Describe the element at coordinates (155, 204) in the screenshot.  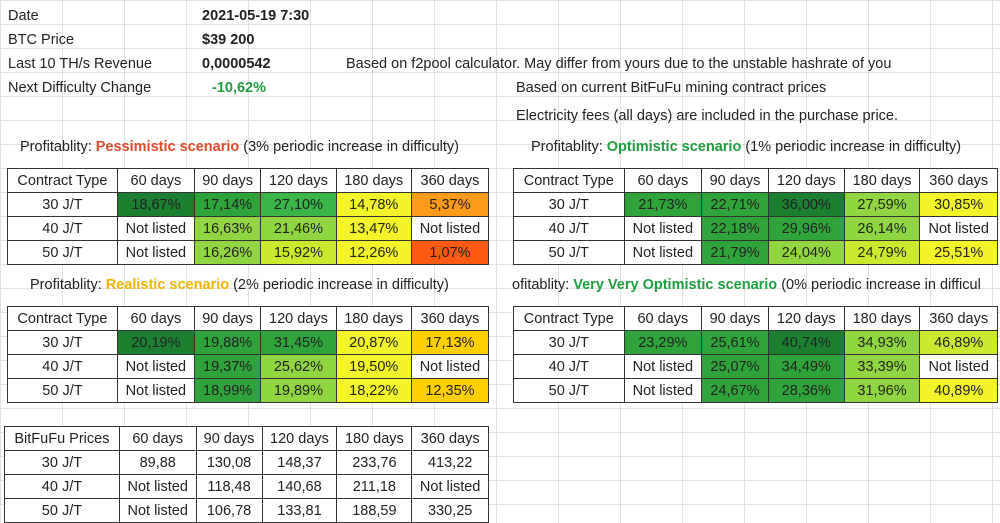
I see `profit-cell: 18,67%` at that location.